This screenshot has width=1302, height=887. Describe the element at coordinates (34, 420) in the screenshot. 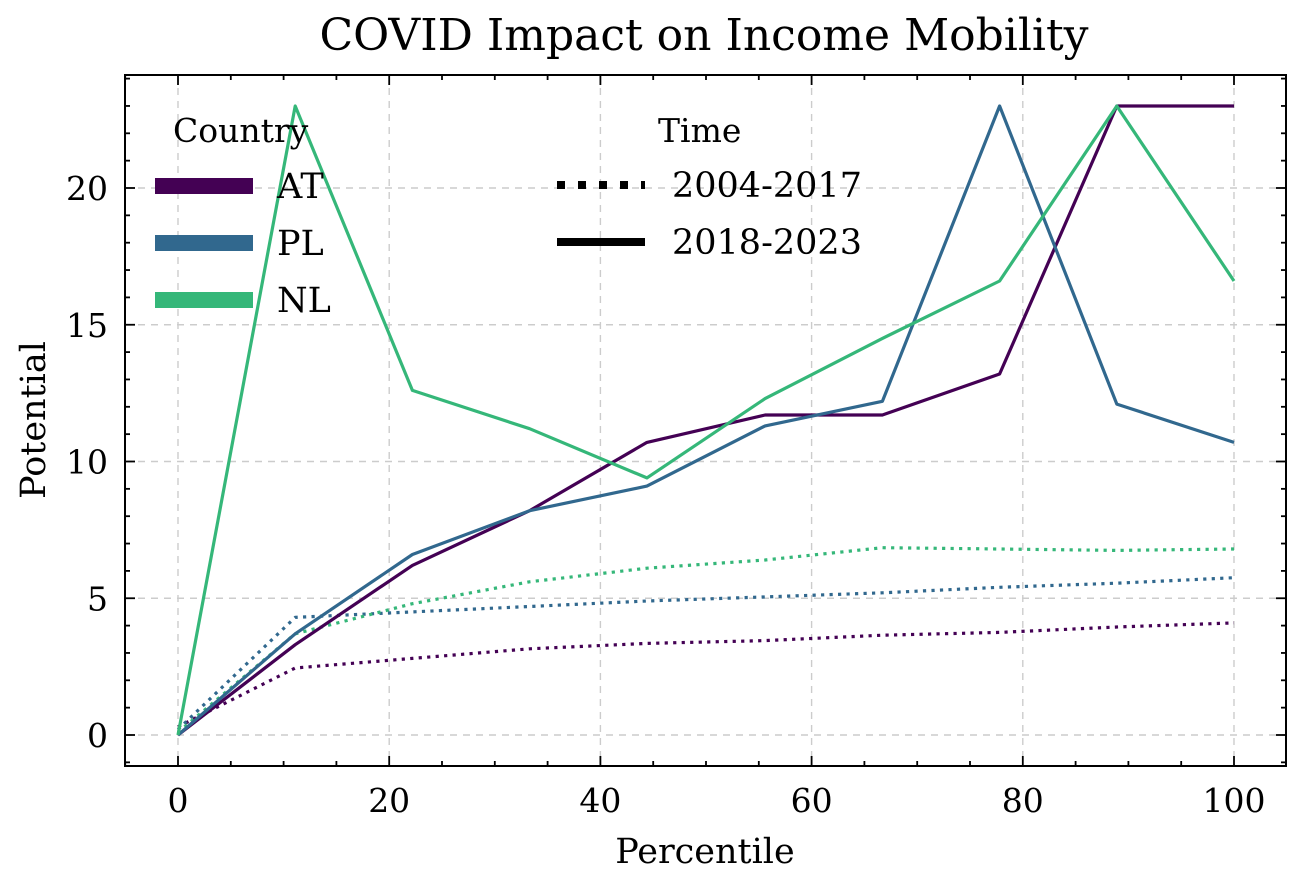

I see `y-axis-label: Potential` at that location.